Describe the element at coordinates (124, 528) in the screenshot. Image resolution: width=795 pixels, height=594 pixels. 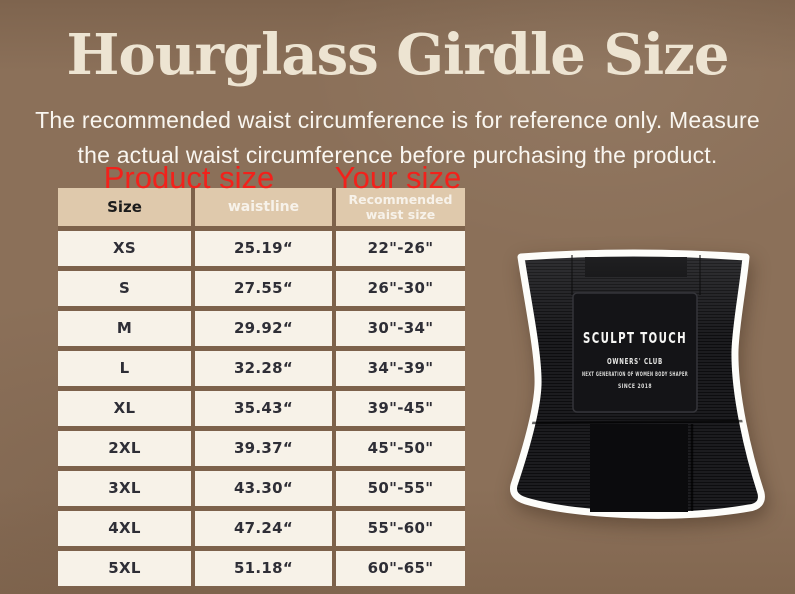
I see `table-cell-size: 4XL` at that location.